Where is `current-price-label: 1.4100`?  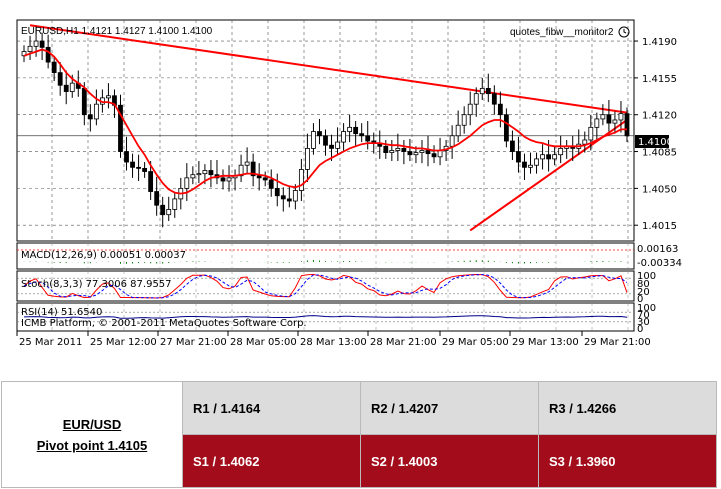 current-price-label: 1.4100 is located at coordinates (655, 142).